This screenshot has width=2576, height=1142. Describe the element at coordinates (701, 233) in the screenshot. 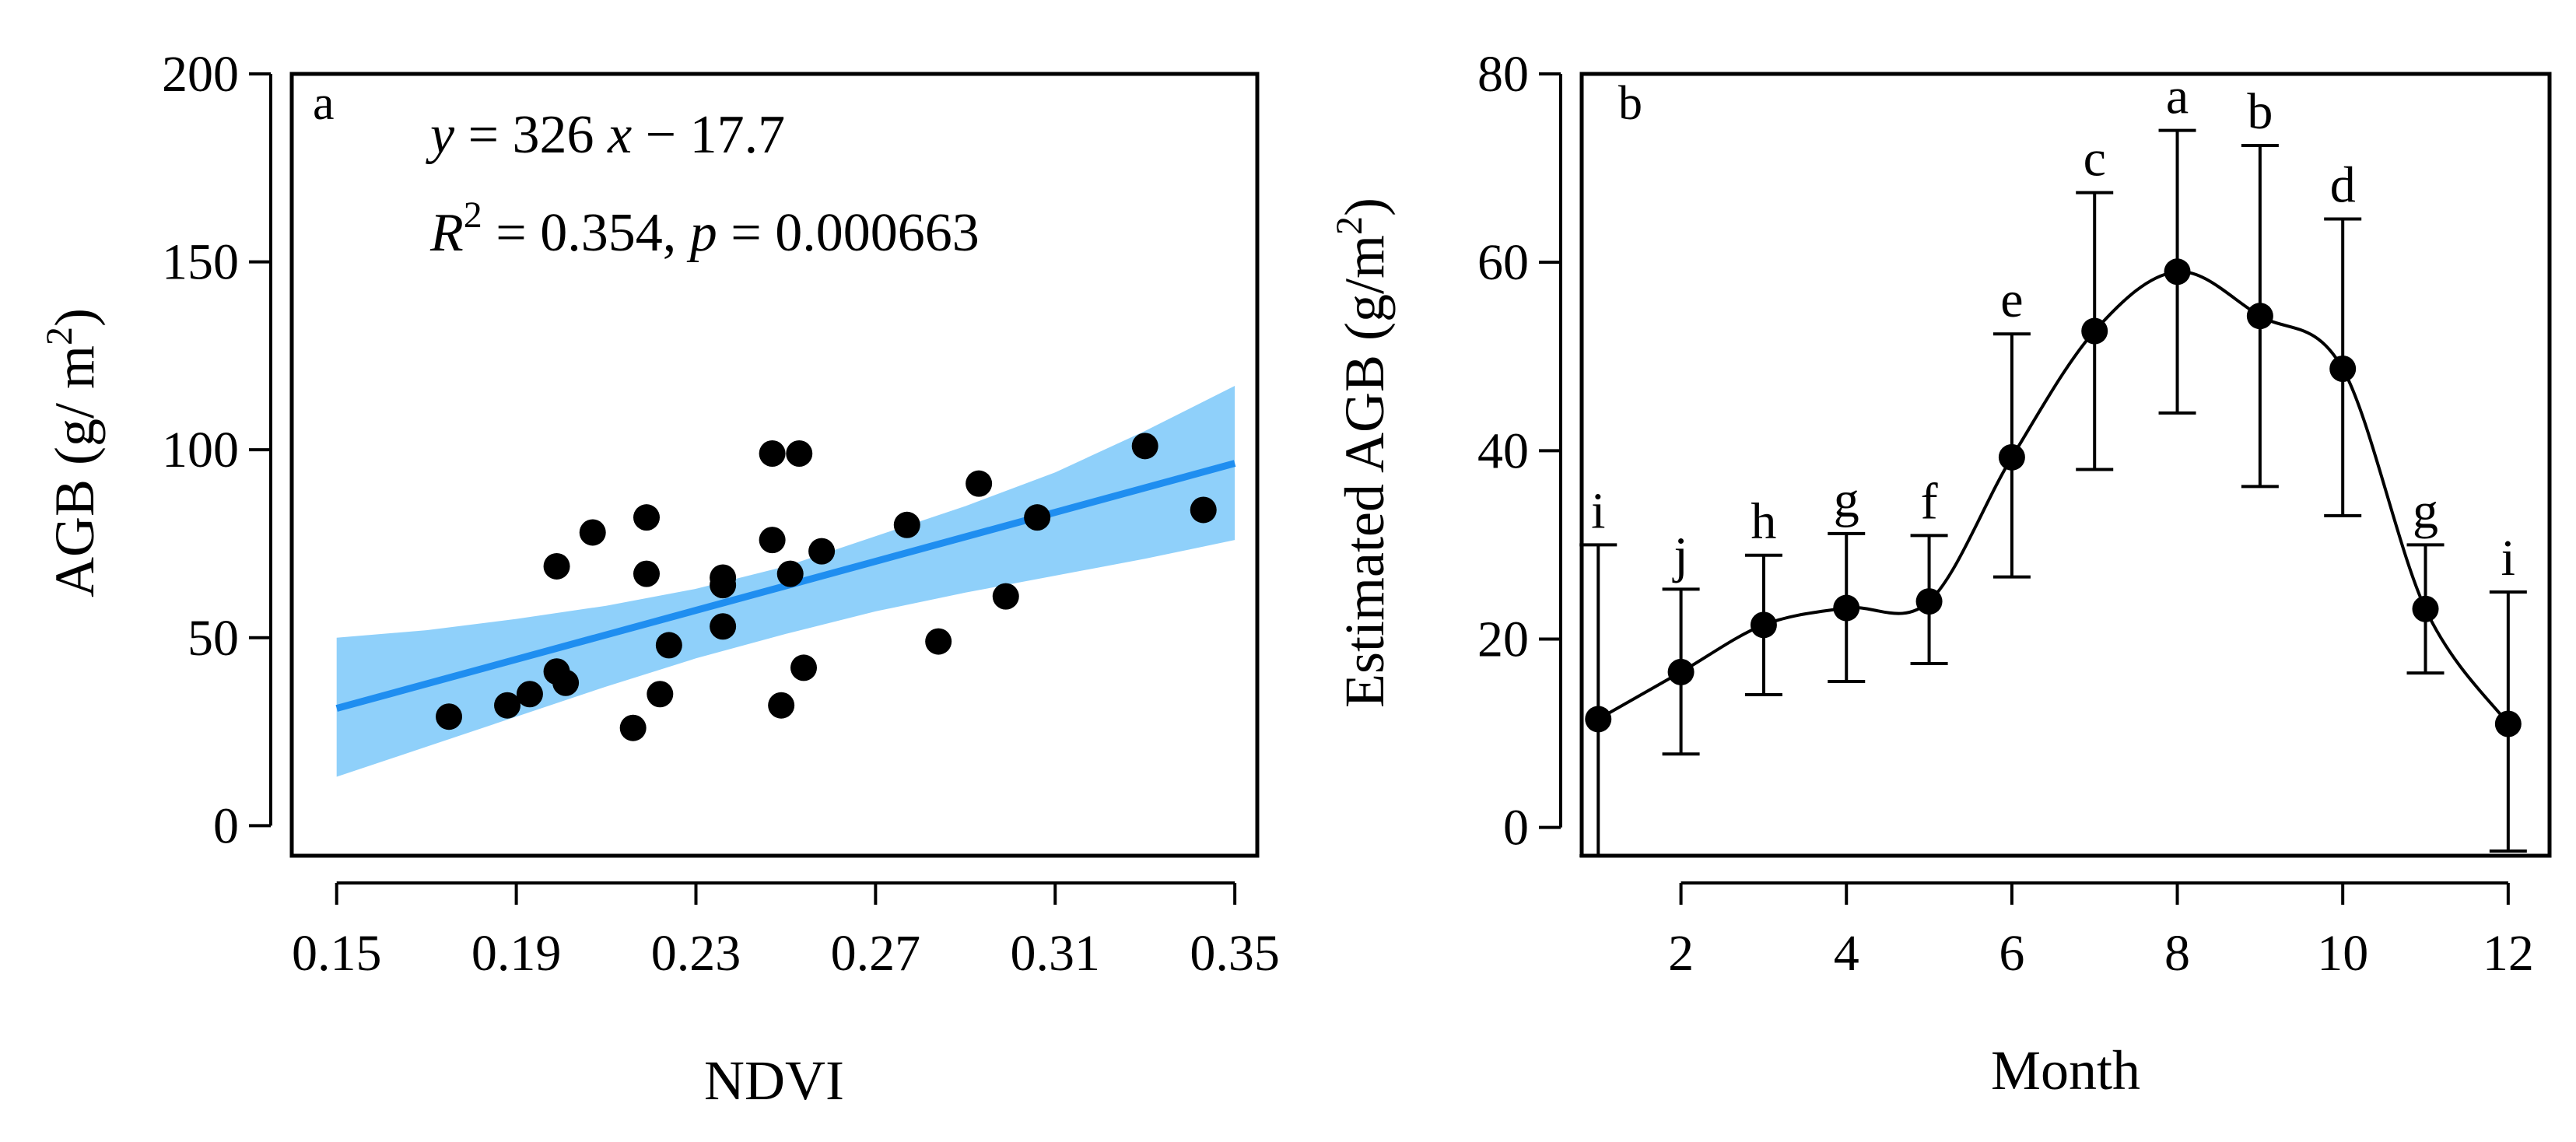

I see `eq-p-symbol: p` at that location.